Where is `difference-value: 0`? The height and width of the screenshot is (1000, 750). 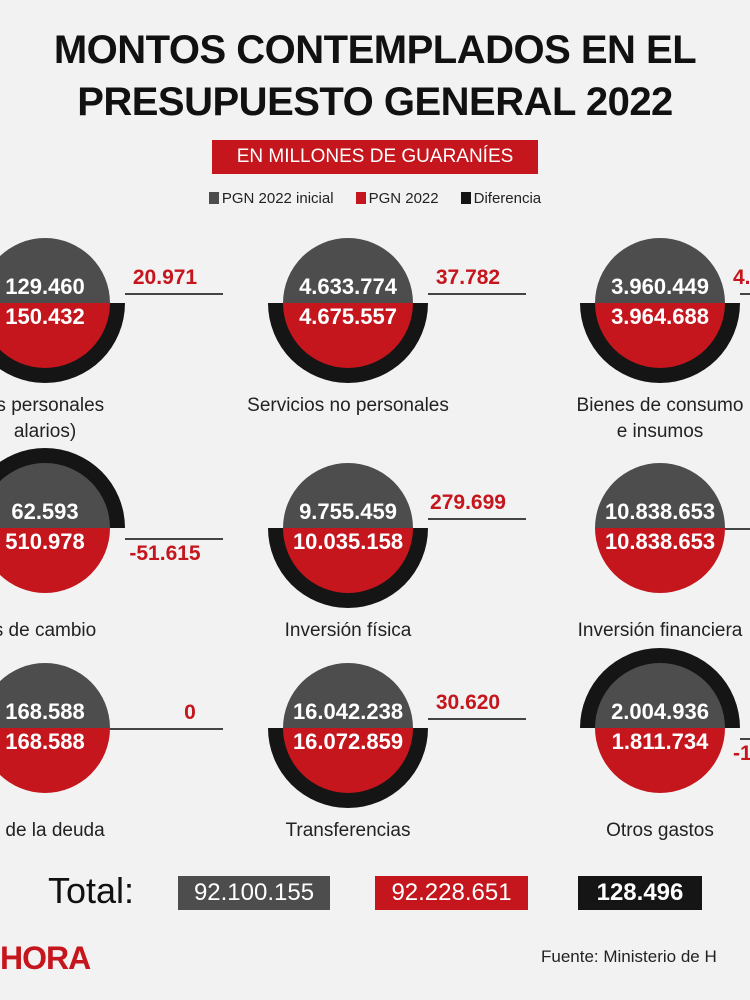
difference-value: 0 is located at coordinates (190, 712).